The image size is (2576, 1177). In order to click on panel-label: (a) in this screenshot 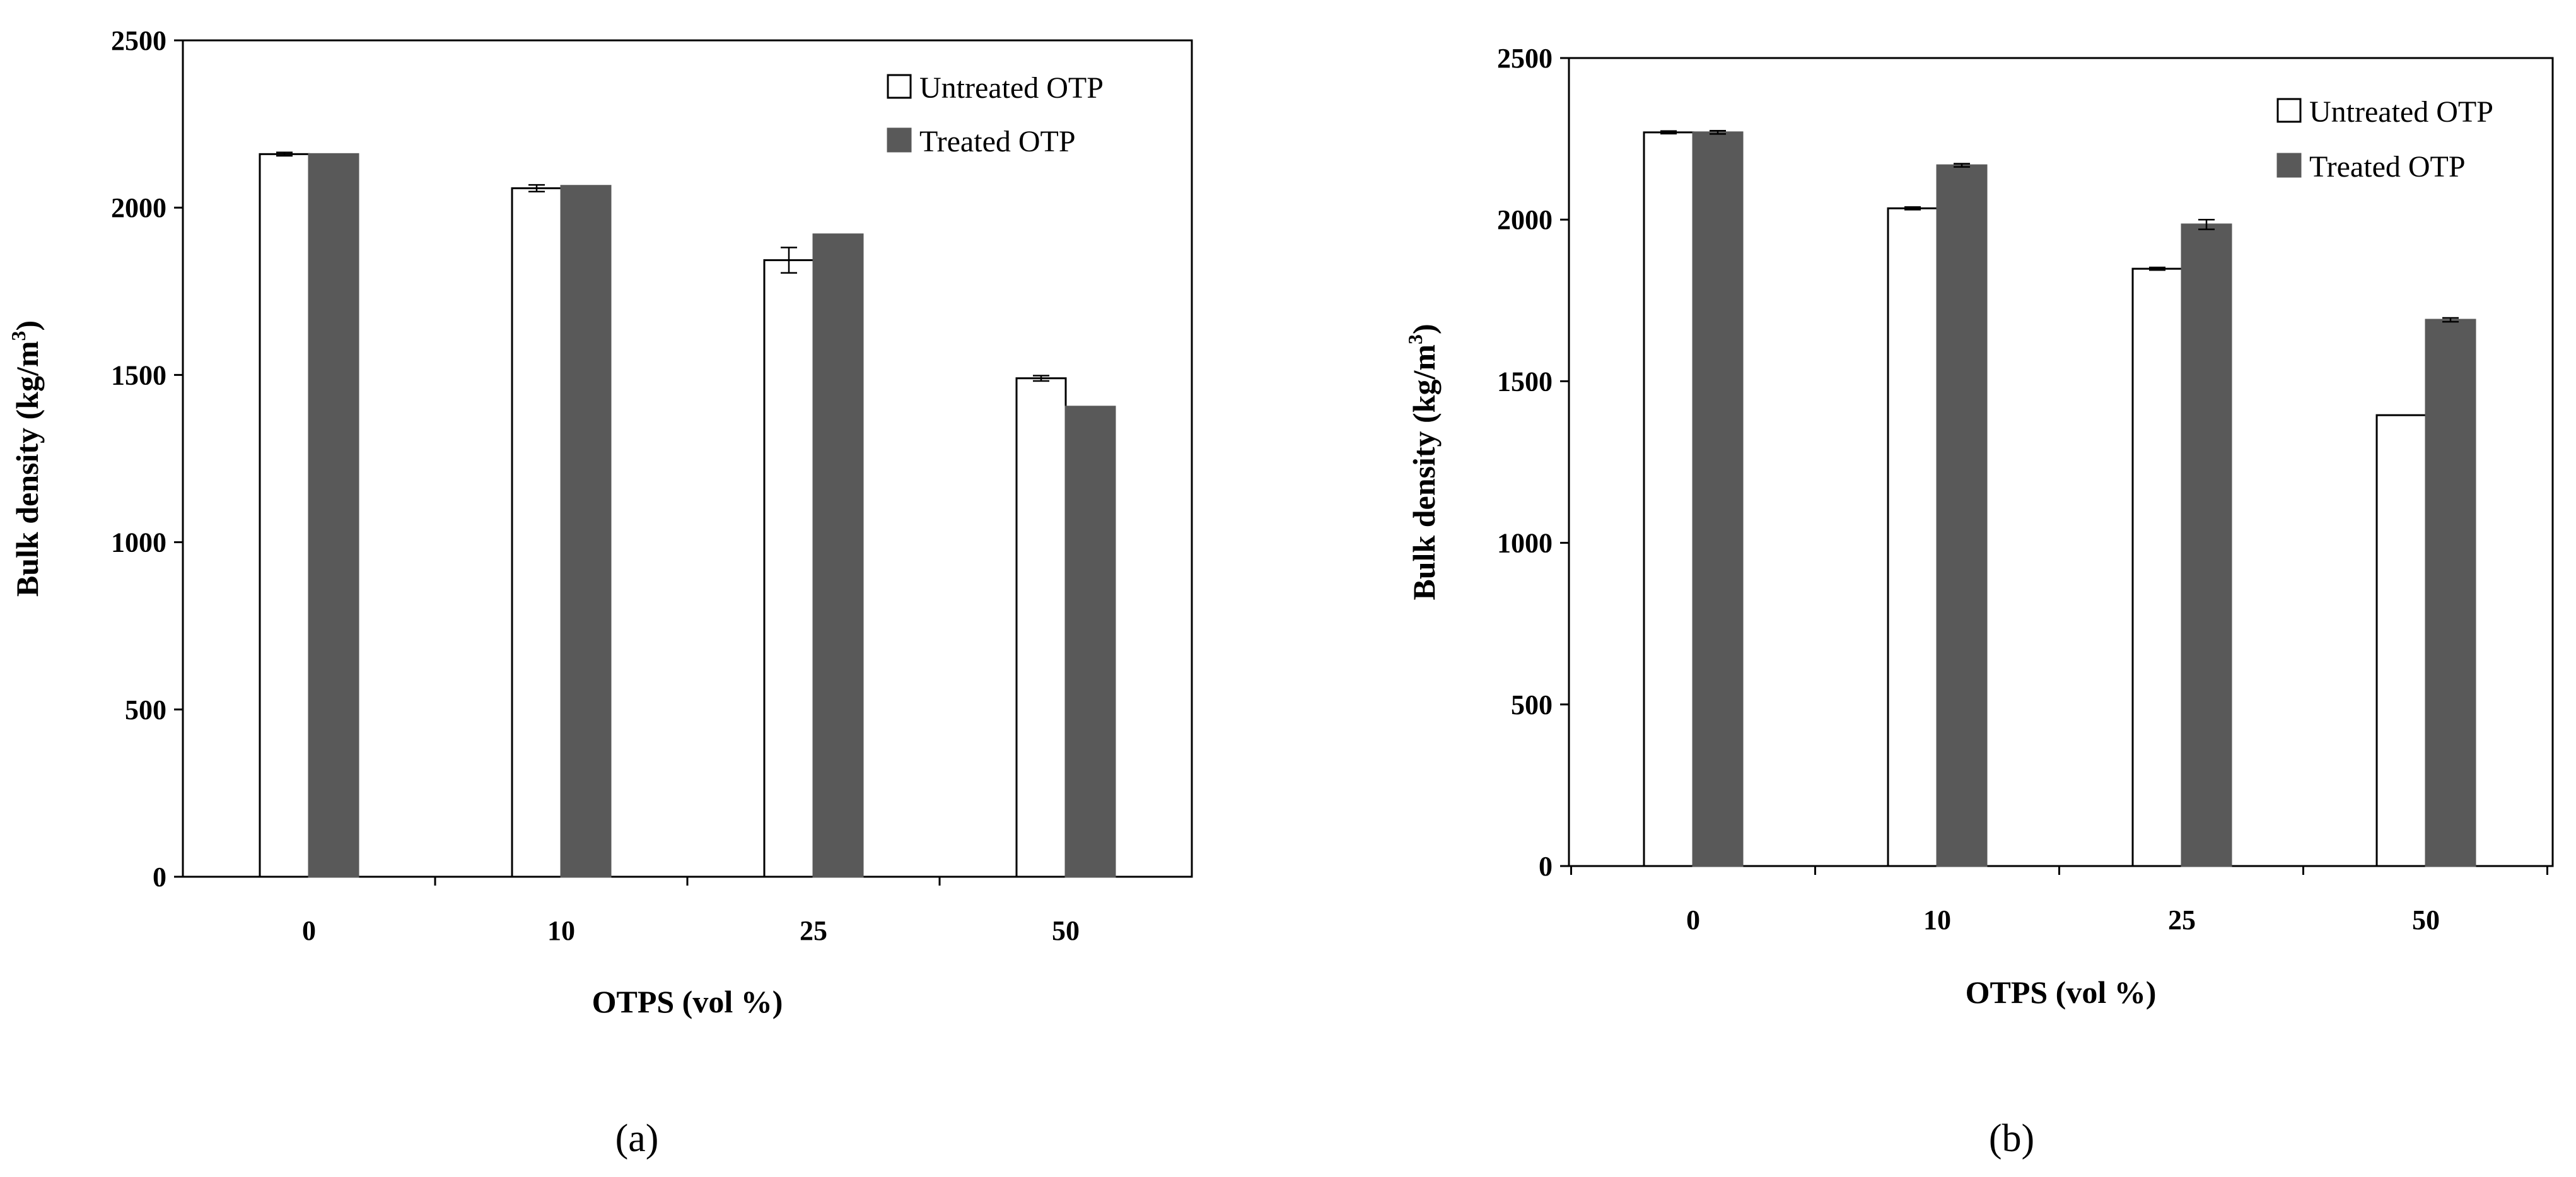, I will do `click(637, 1138)`.